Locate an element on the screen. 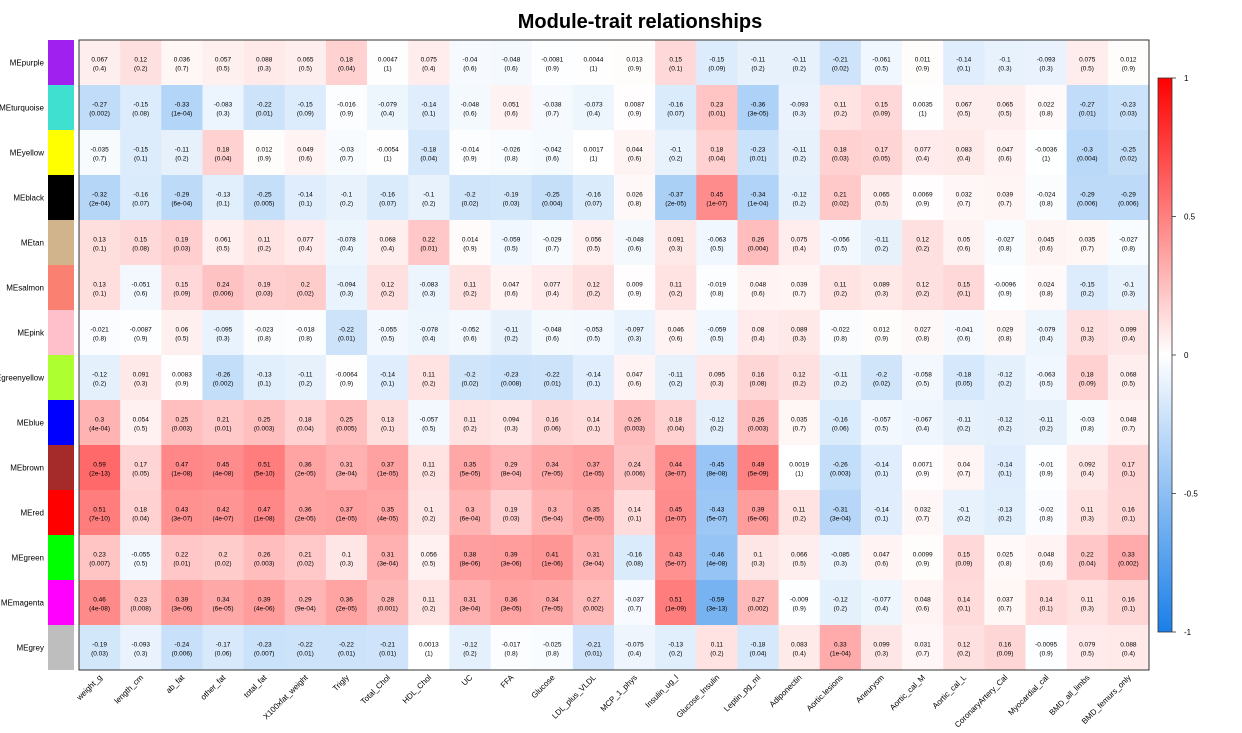 This screenshot has width=1242, height=733. cell-correlation: 0.45 is located at coordinates (223, 465).